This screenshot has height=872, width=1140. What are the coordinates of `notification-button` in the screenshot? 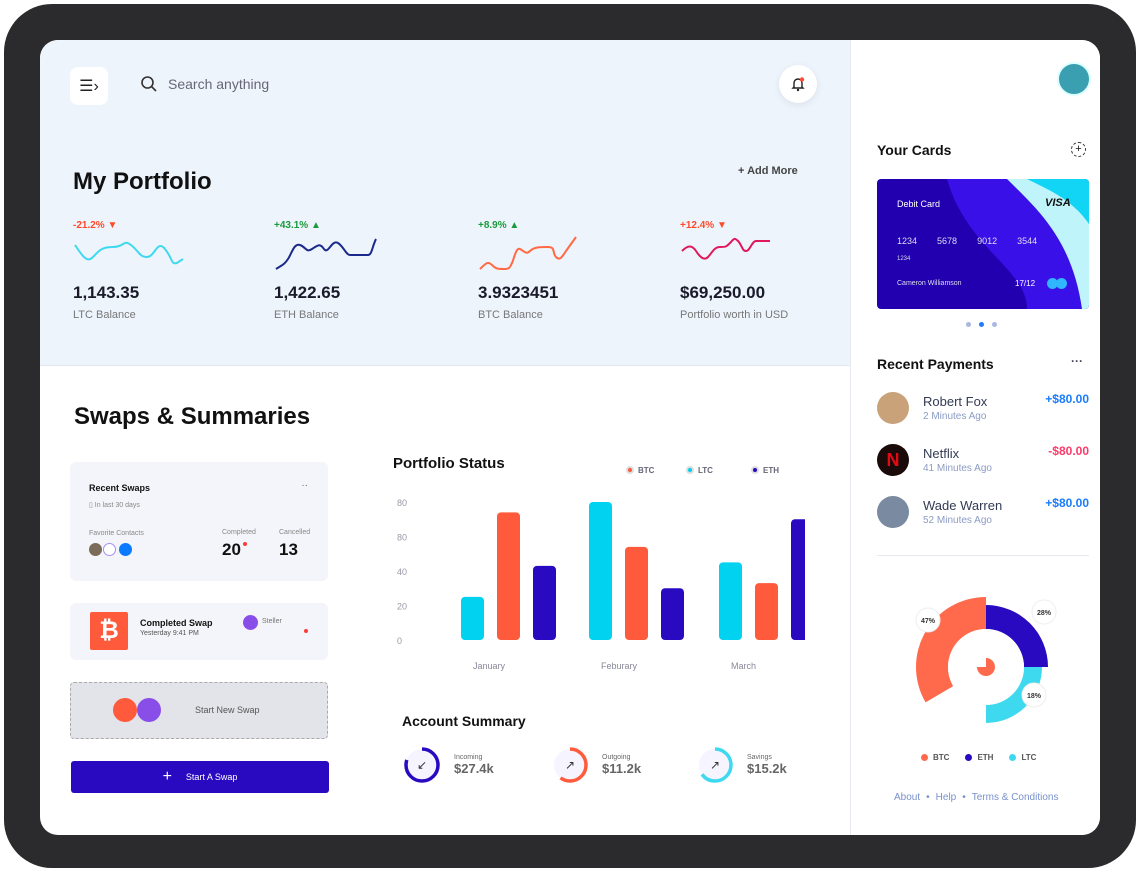 It's located at (798, 84).